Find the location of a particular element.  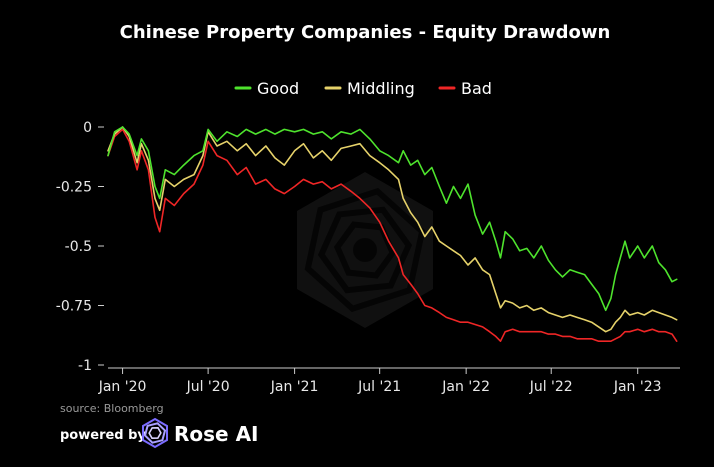

legend-label: Middling is located at coordinates (381, 88).